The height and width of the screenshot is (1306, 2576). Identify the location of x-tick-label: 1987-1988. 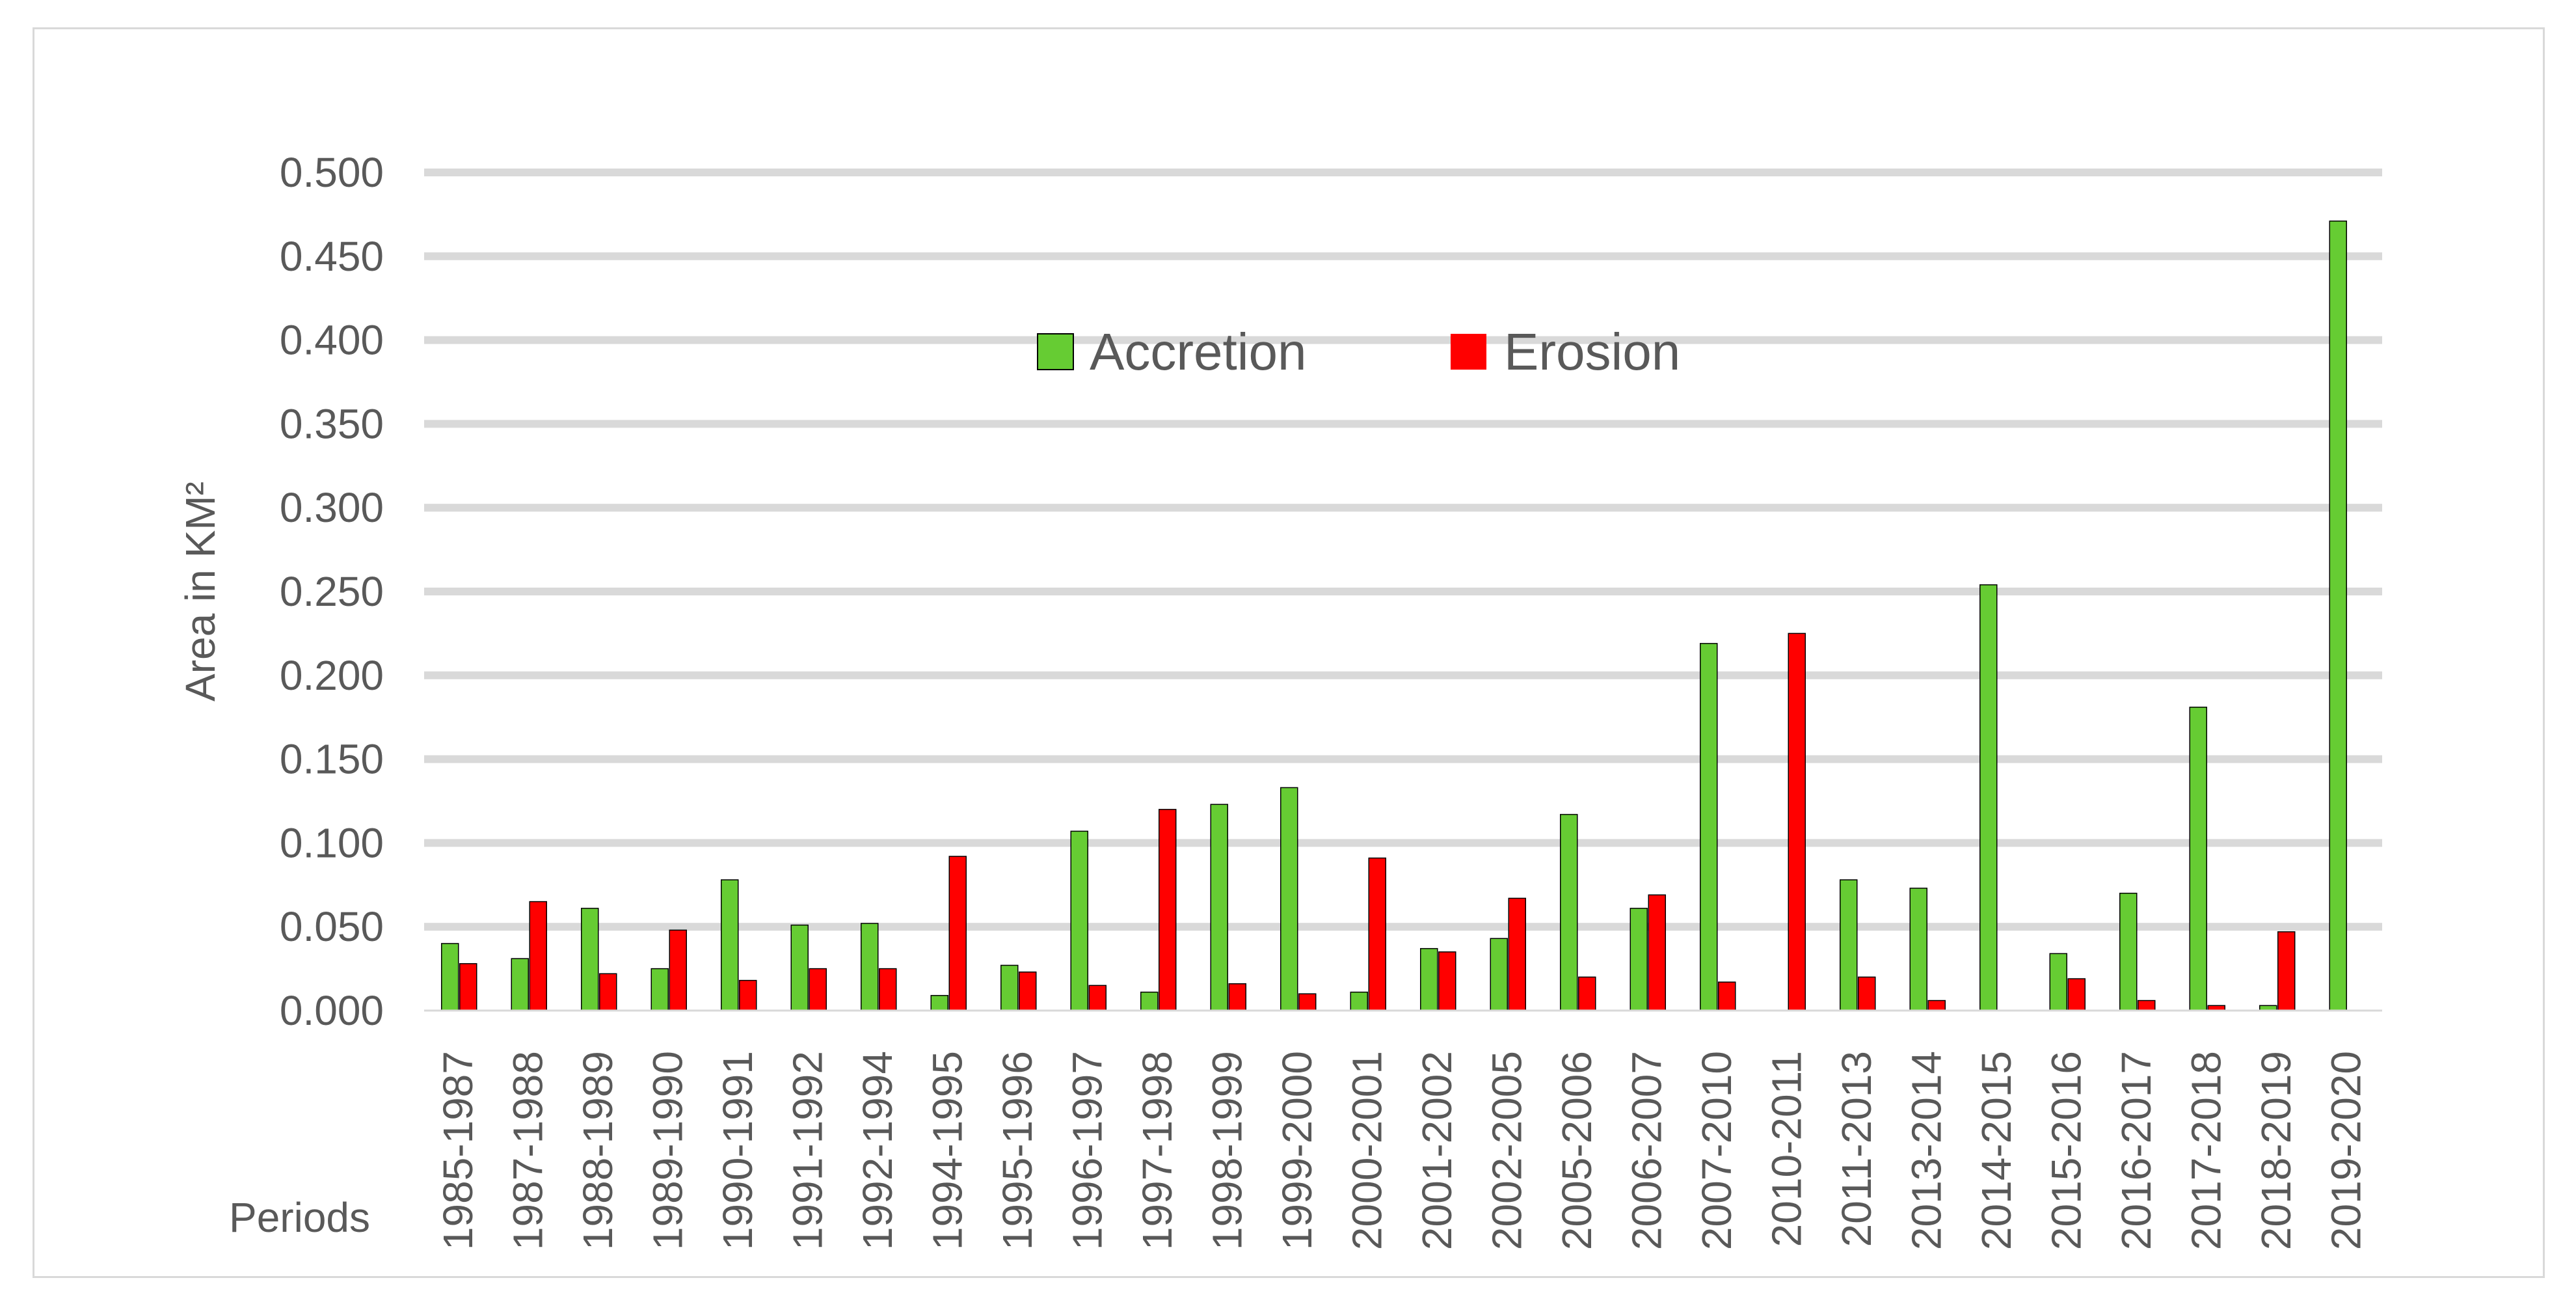
(527, 1150).